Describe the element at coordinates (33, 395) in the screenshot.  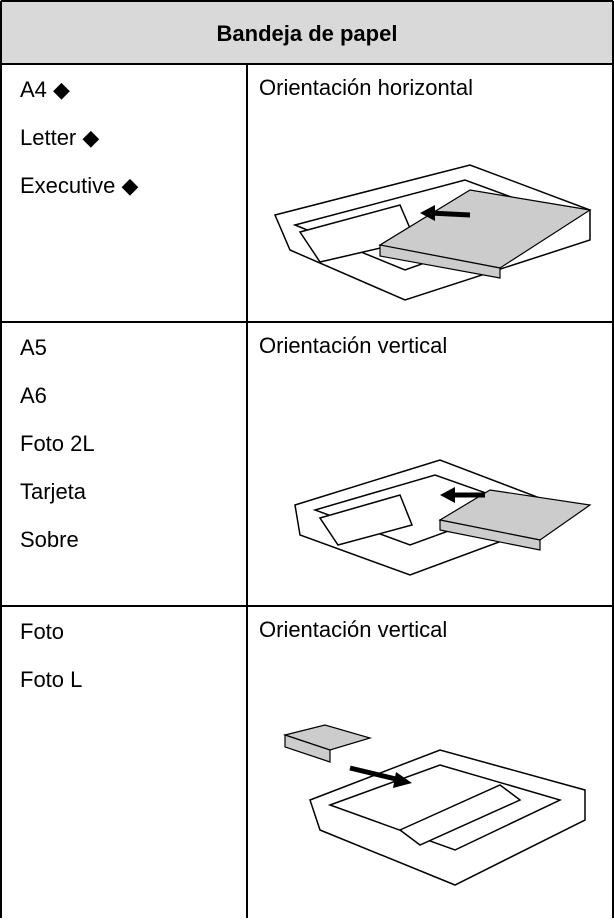
I see `paper-size: A6` at that location.